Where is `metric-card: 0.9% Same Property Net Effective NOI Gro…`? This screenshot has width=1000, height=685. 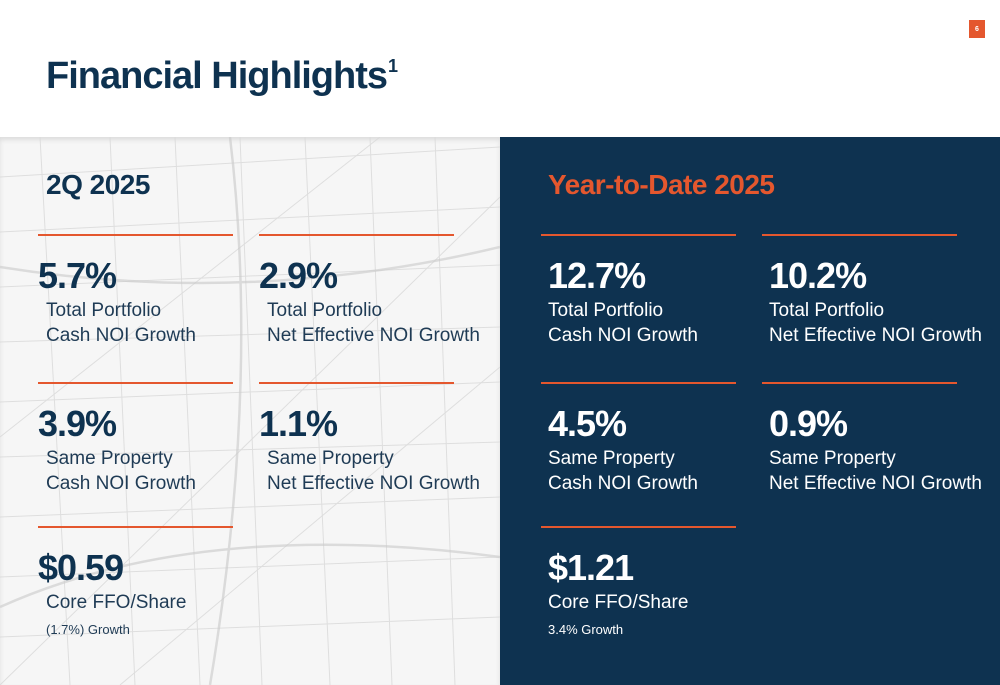 metric-card: 0.9% Same Property Net Effective NOI Gro… is located at coordinates (881, 439).